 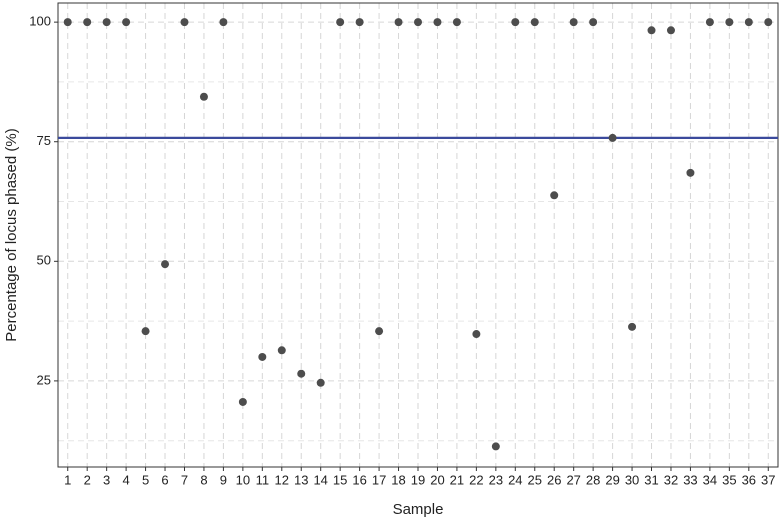 What do you see at coordinates (710, 479) in the screenshot?
I see `x-tick-label: 34` at bounding box center [710, 479].